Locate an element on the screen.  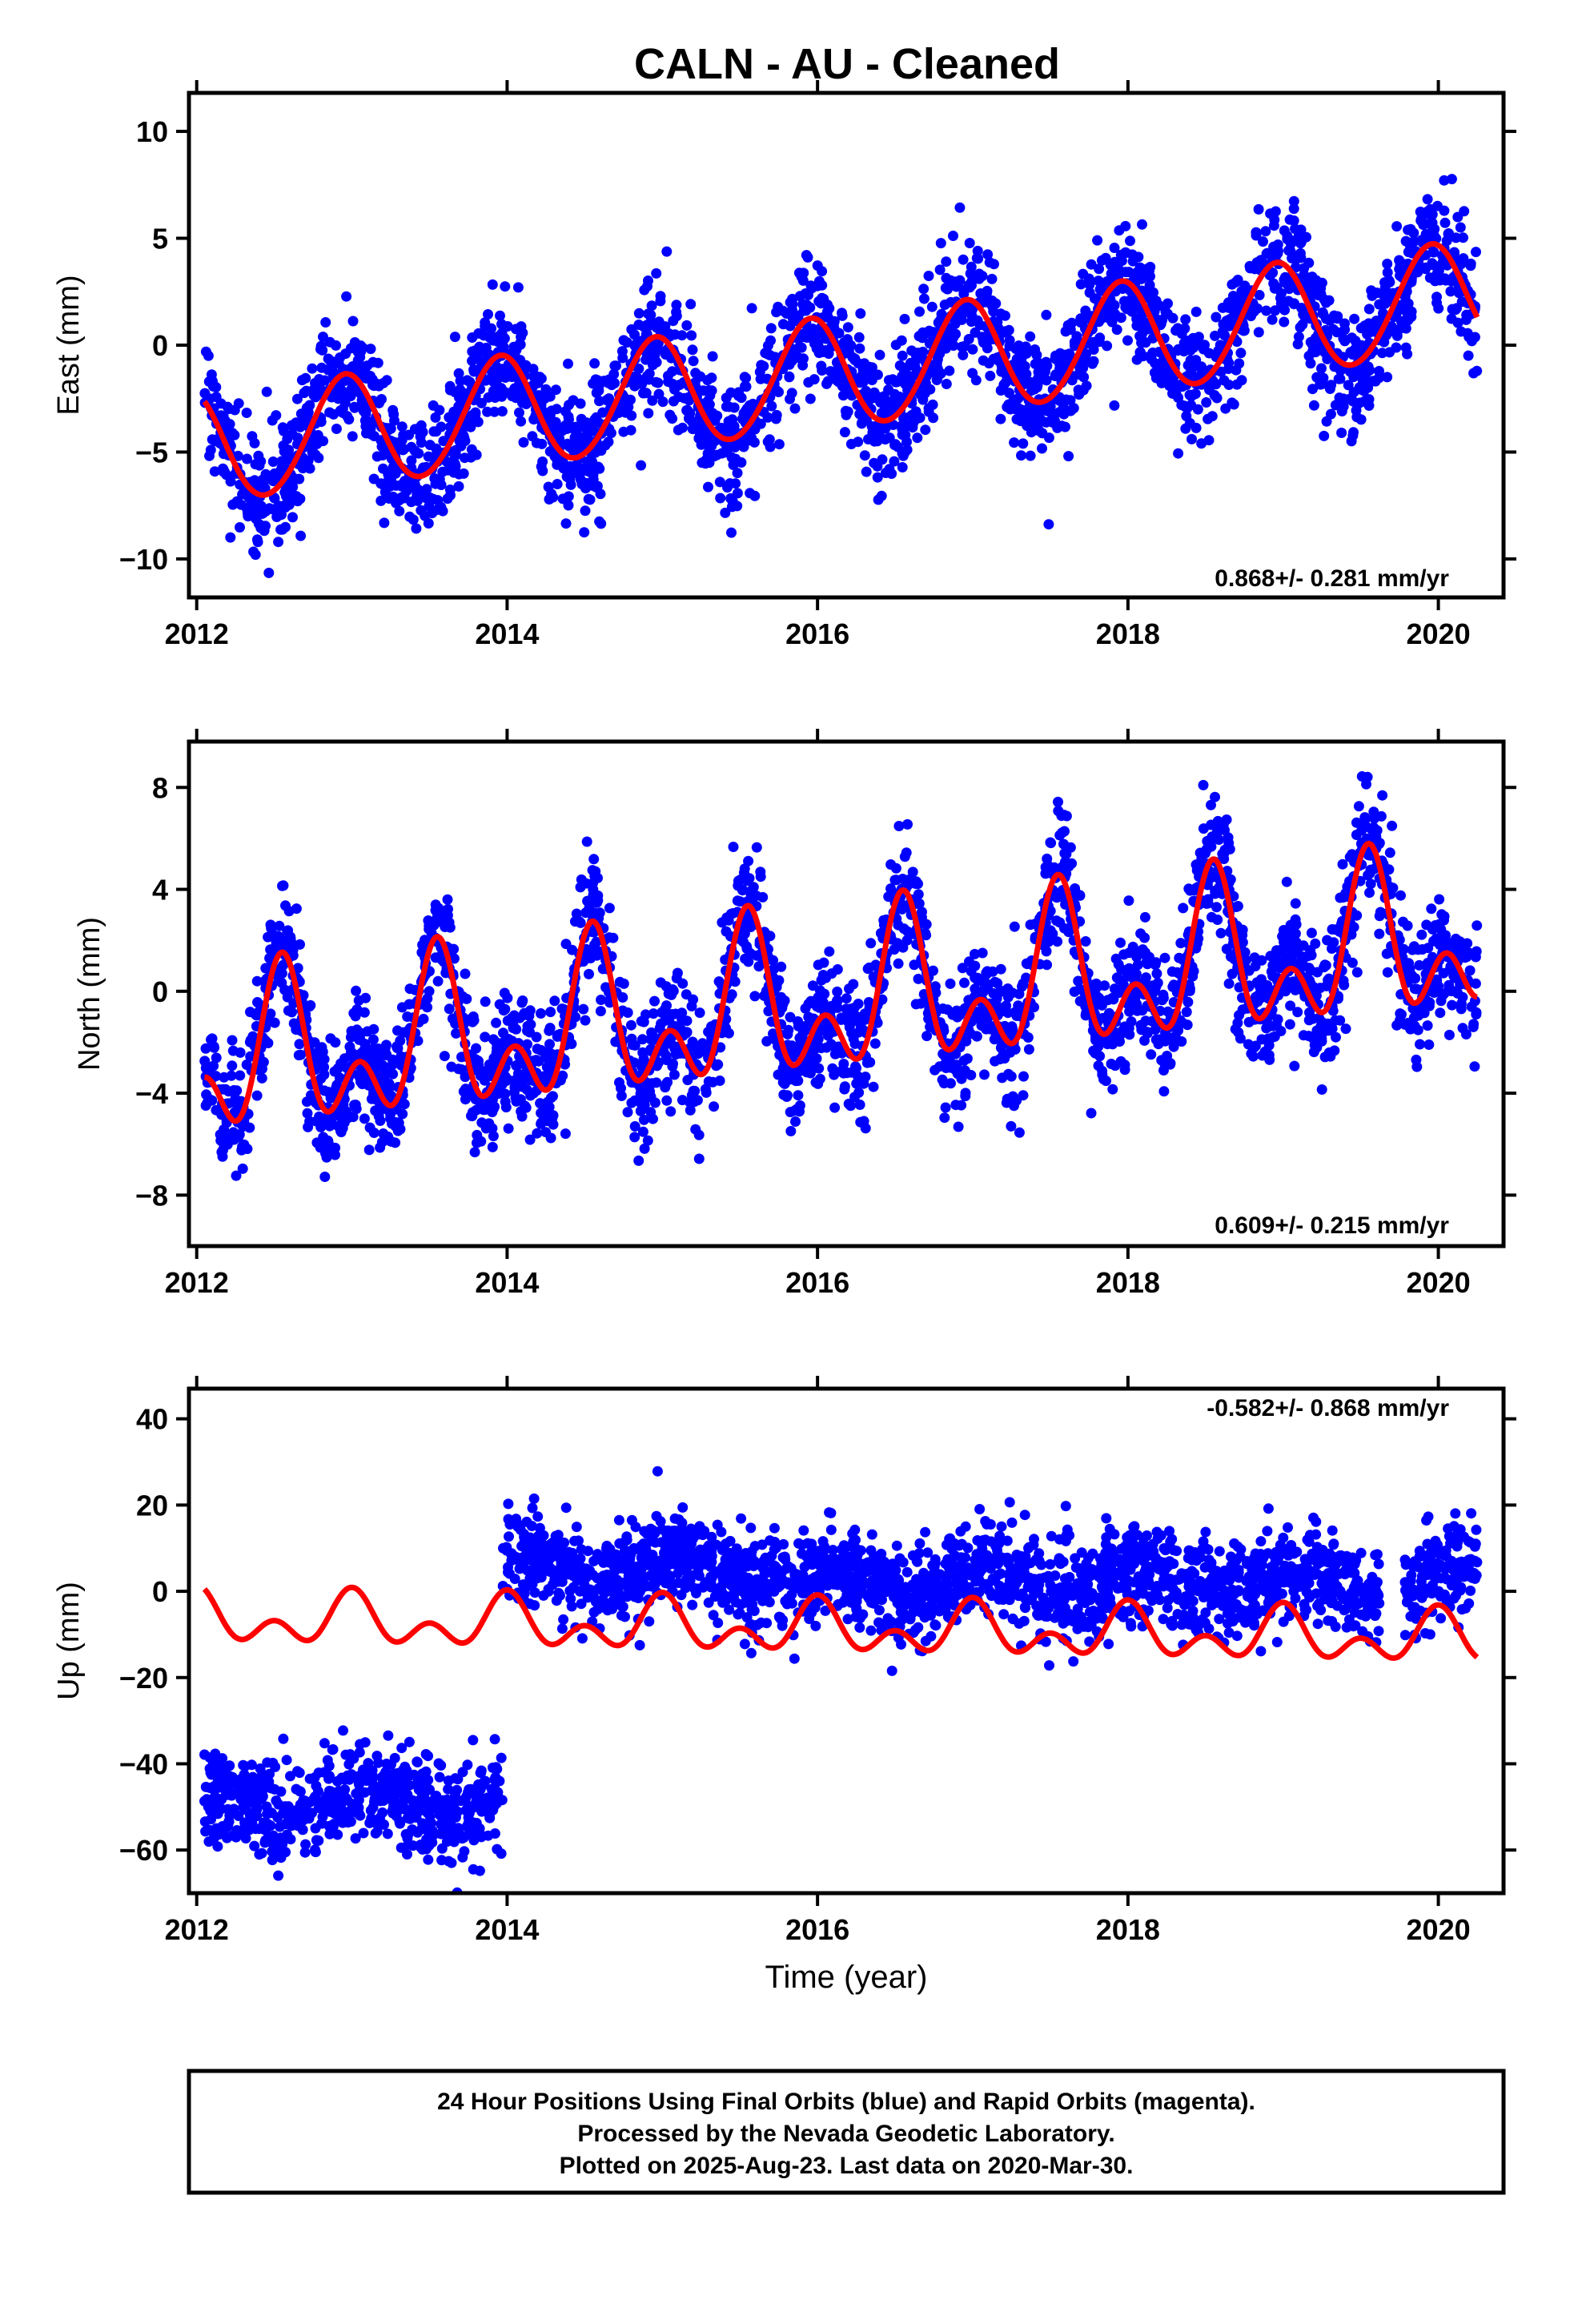
north-data-points is located at coordinates (841, 976).